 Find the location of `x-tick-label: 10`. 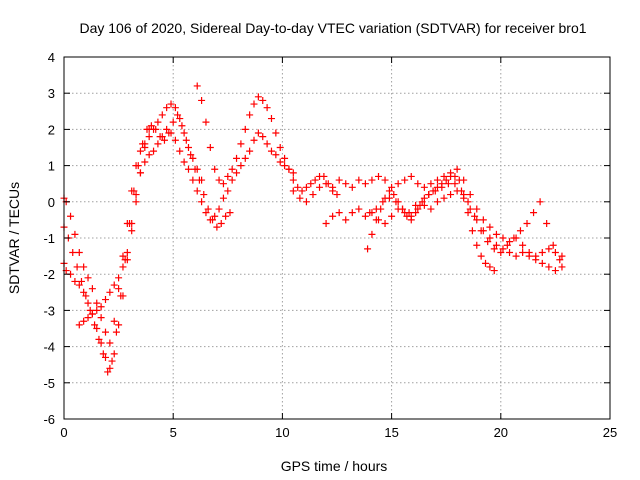

x-tick-label: 10 is located at coordinates (282, 432).